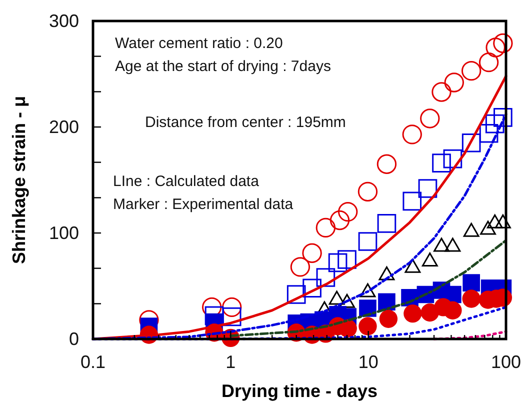  What do you see at coordinates (245, 122) in the screenshot?
I see `annotation: Distance from center : 195mm` at bounding box center [245, 122].